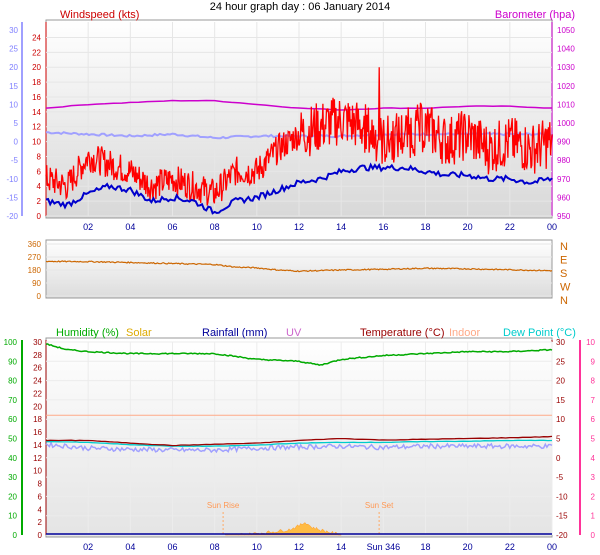 This screenshot has height=555, width=600. I want to click on series-windspeed-avg, so click(299, 188).